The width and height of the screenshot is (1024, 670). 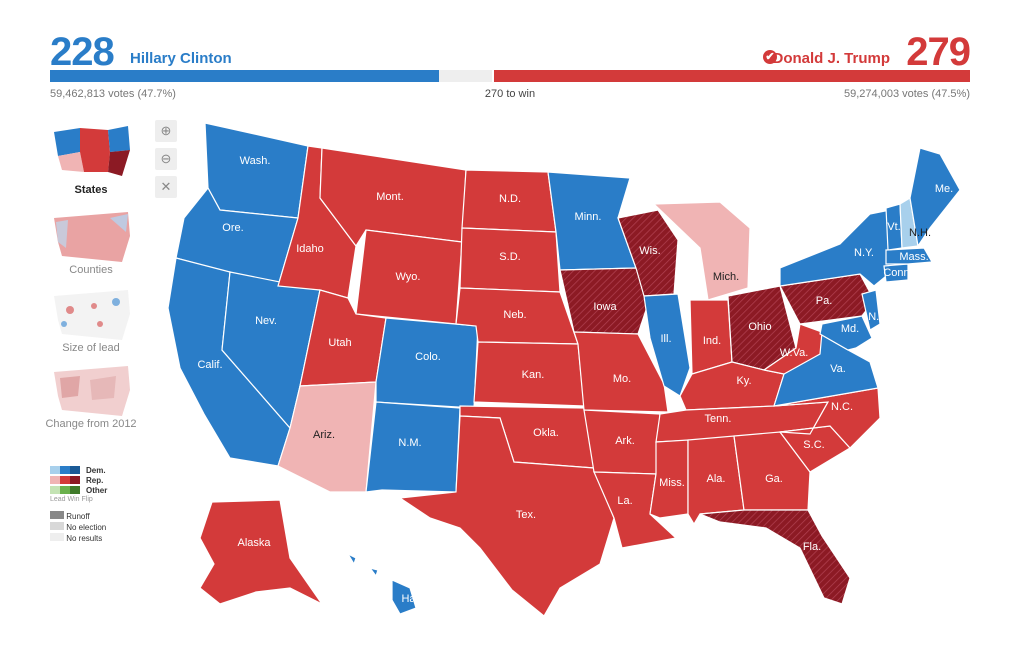 I want to click on label-ma: Mass., so click(x=913, y=257).